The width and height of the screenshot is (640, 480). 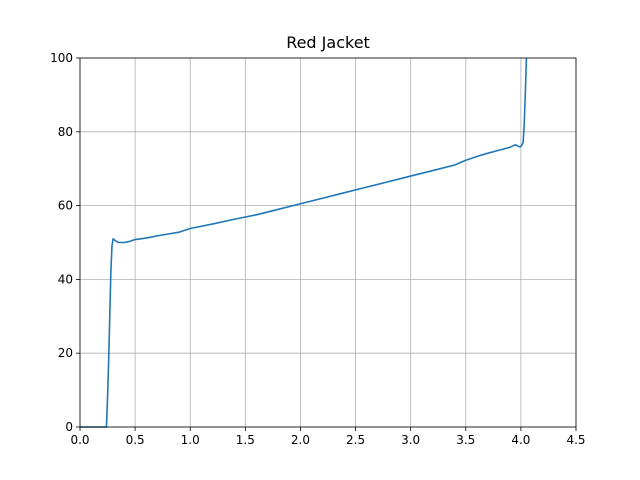 What do you see at coordinates (245, 440) in the screenshot?
I see `x-tick-label: 1.5` at bounding box center [245, 440].